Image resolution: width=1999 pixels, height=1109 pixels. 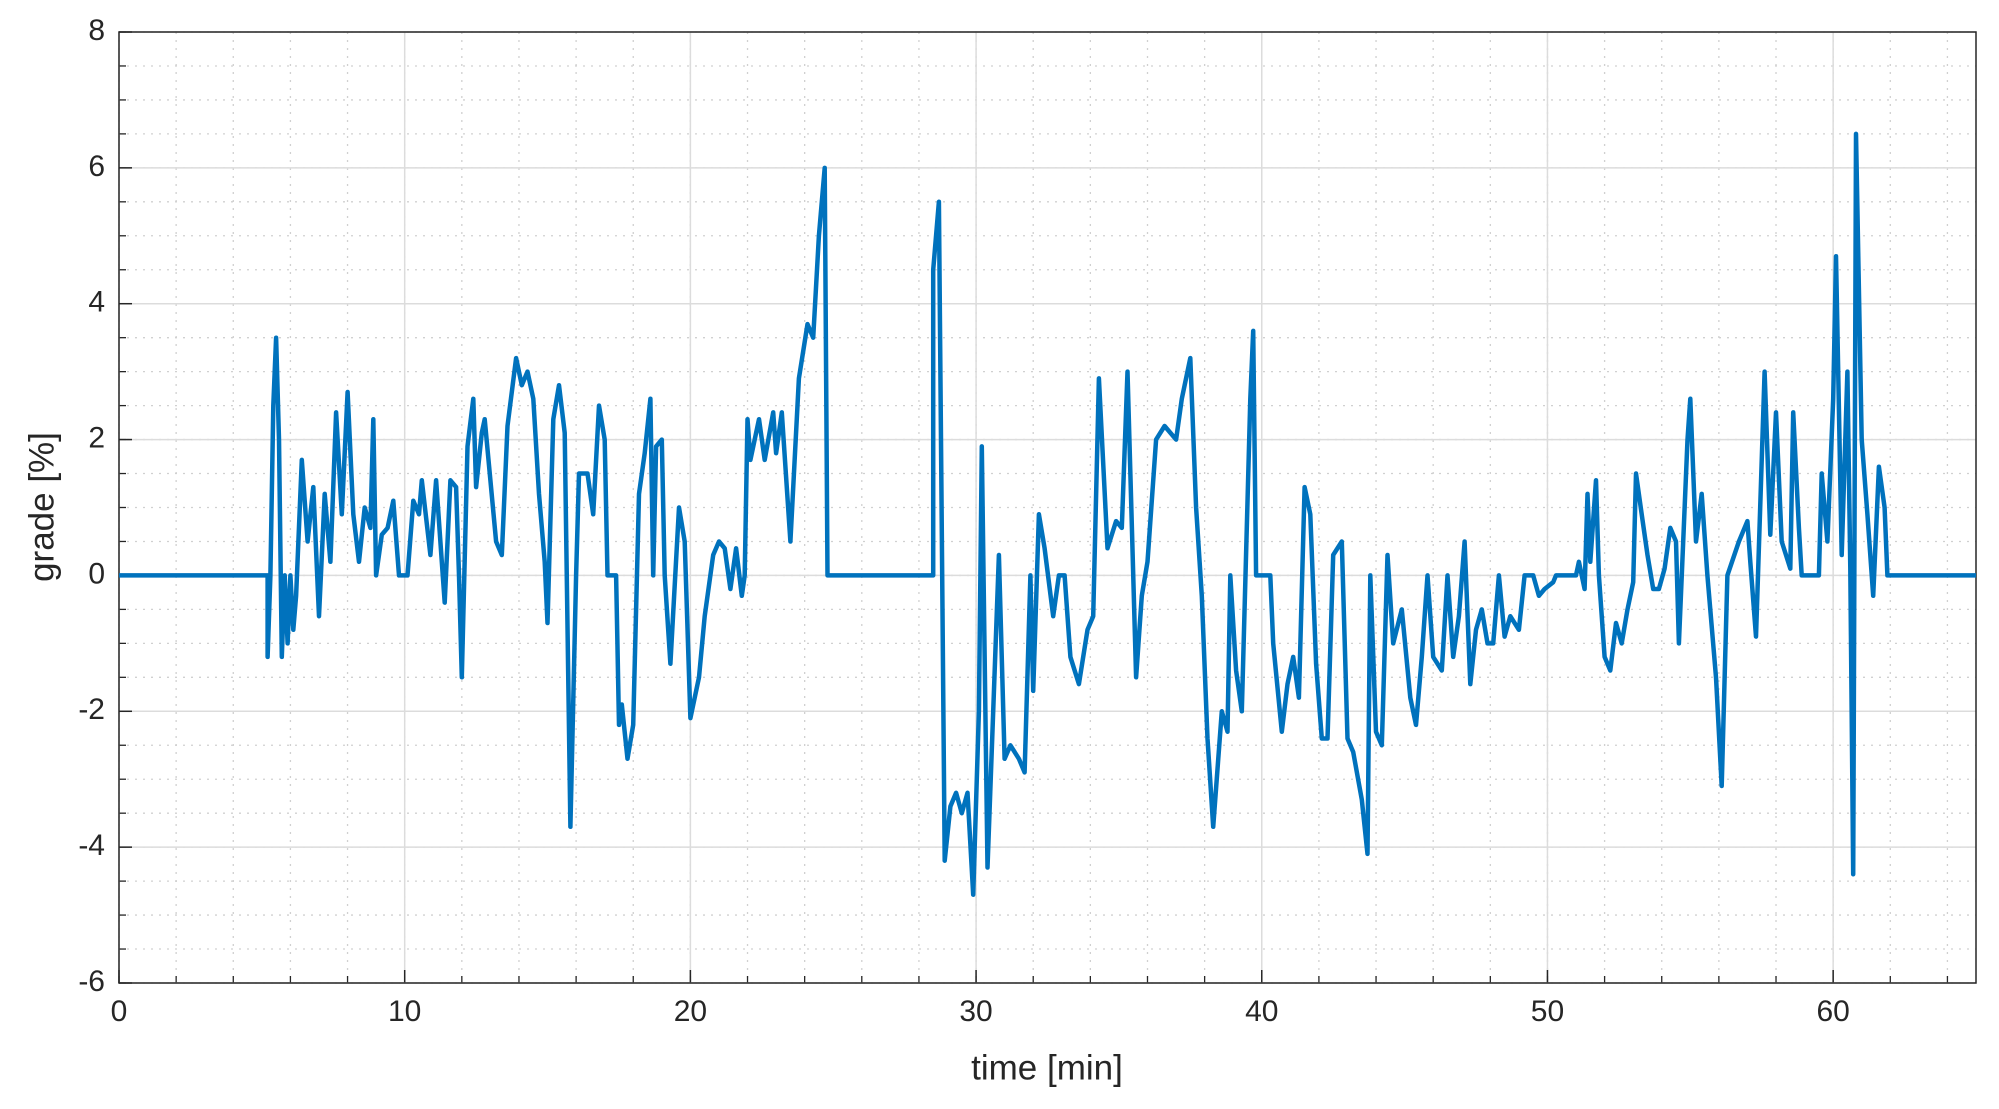 I want to click on x-tick-label: 30, so click(x=975, y=1011).